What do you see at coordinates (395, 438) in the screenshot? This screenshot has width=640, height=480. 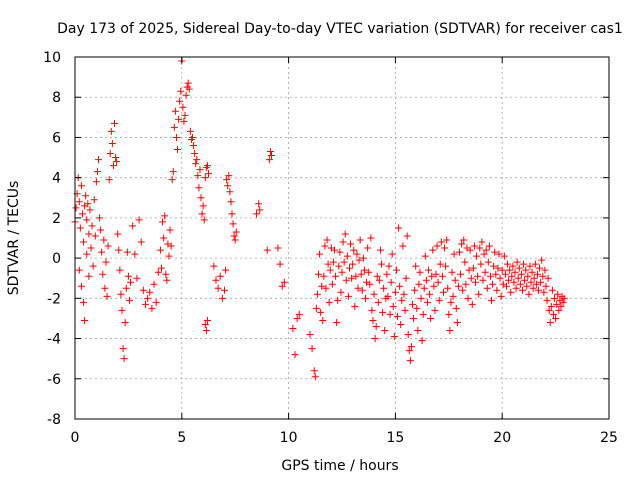 I see `x-tick-label: 15` at bounding box center [395, 438].